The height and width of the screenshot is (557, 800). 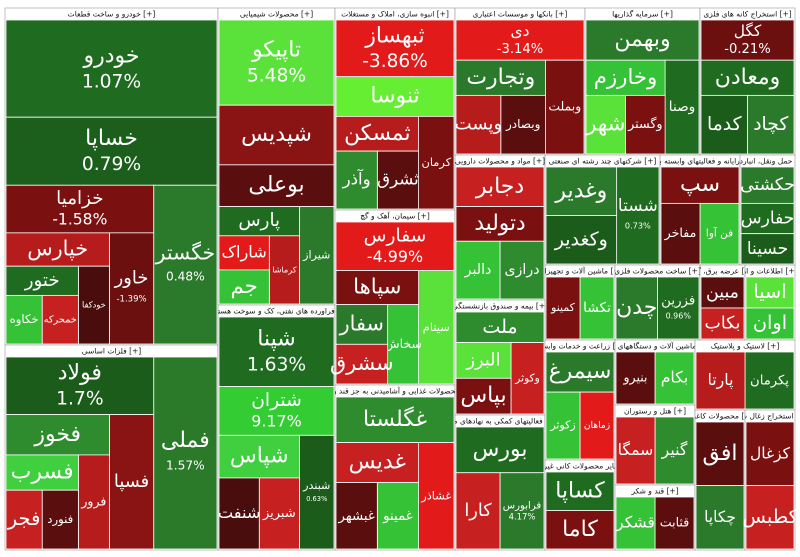 I want to click on sector-title: ماشین آلات و تجهیزات [+], so click(x=579, y=271).